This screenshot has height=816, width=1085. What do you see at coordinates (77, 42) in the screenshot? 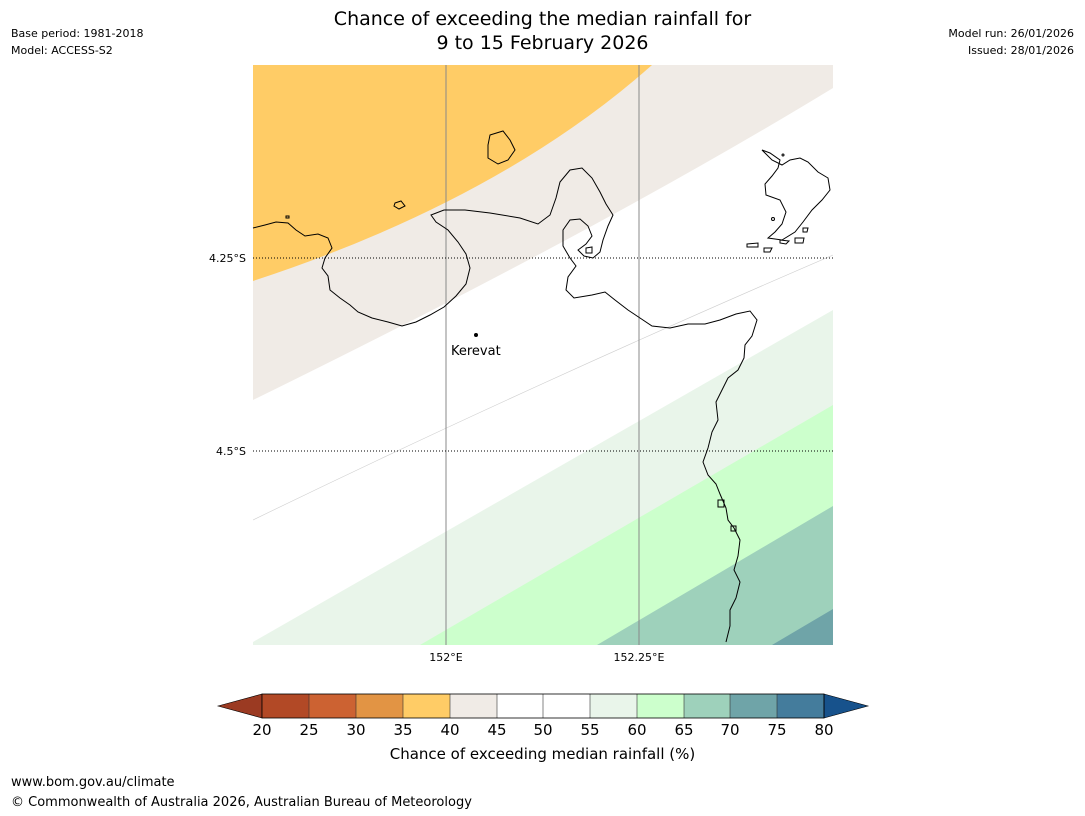
I see `header-meta-left: Base period: 1981-2018 Model: ACCESS-S2` at bounding box center [77, 42].